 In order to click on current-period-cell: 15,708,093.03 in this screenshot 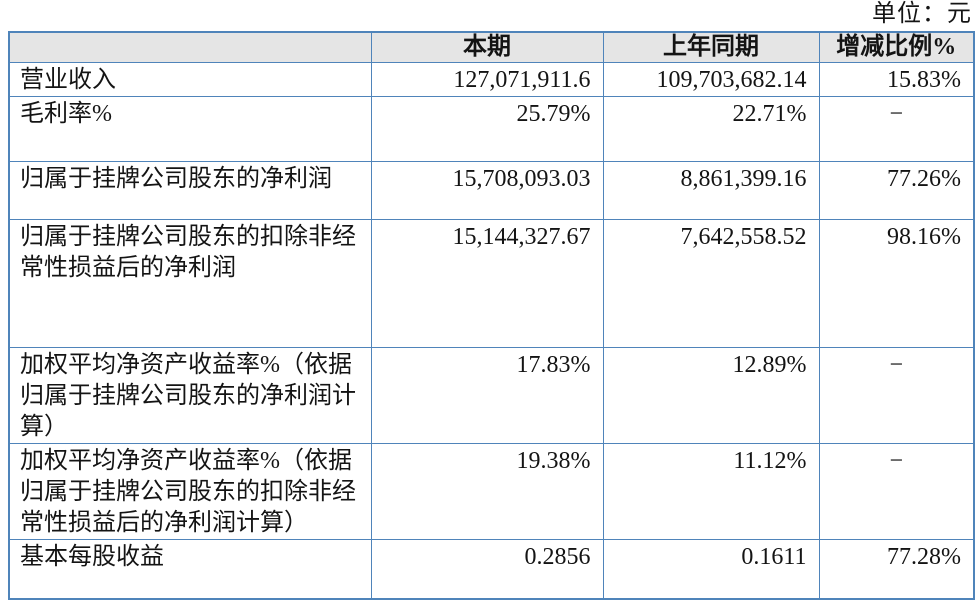, I will do `click(487, 190)`.